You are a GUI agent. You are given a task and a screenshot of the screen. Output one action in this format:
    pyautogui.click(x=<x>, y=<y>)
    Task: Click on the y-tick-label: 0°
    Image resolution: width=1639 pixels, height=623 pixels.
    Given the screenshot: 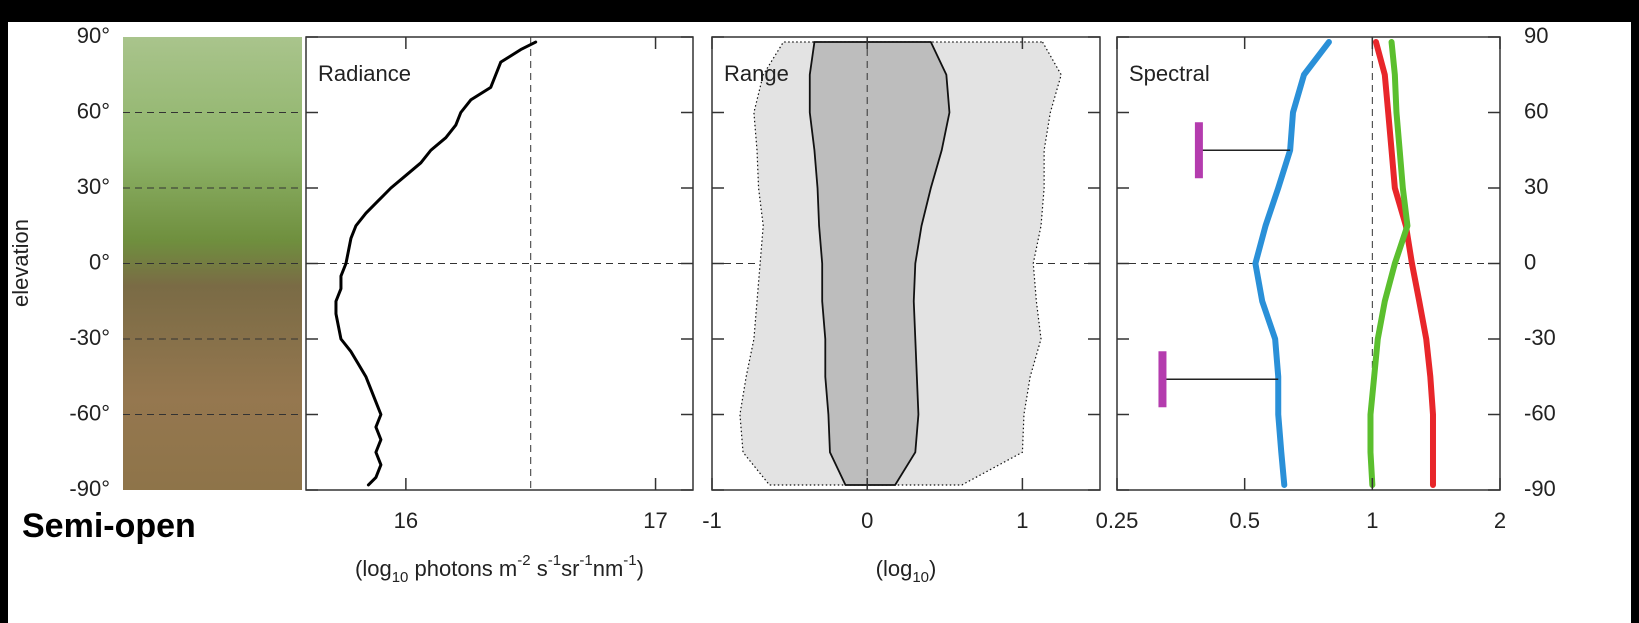 What is the action you would take?
    pyautogui.click(x=99, y=261)
    